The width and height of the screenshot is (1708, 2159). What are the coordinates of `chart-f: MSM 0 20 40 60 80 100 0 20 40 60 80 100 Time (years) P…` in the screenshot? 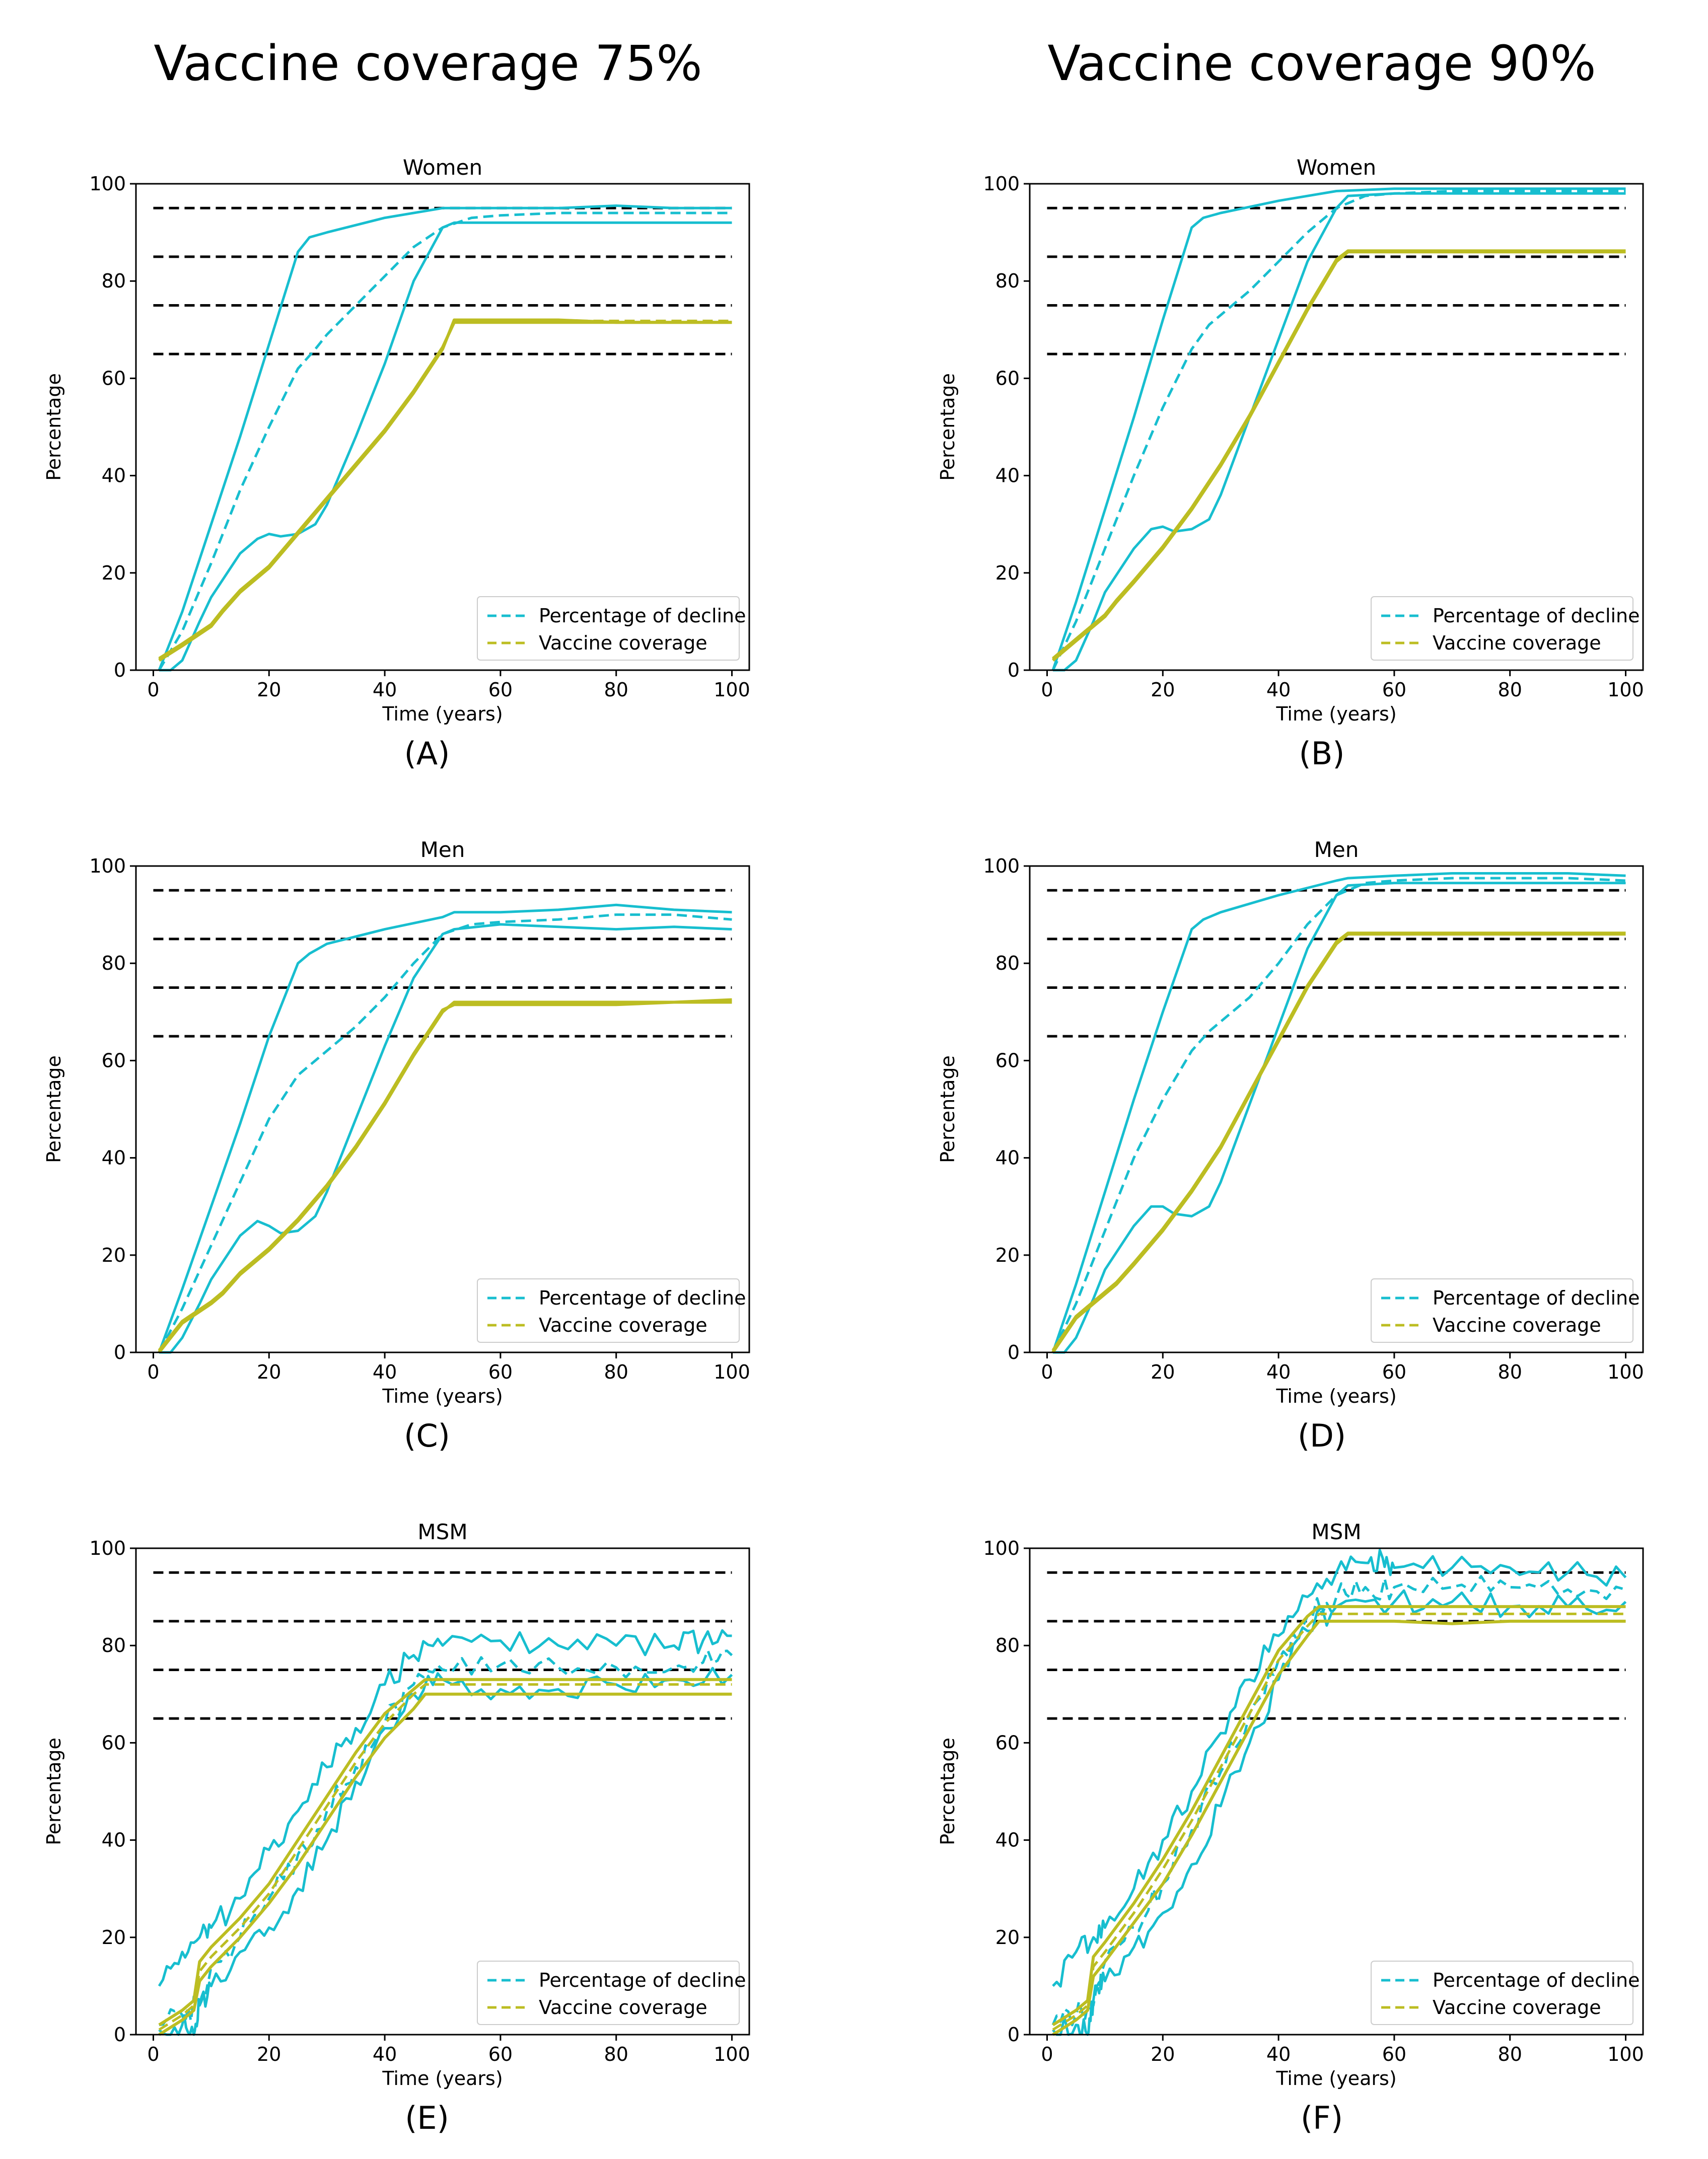 It's located at (1290, 1805).